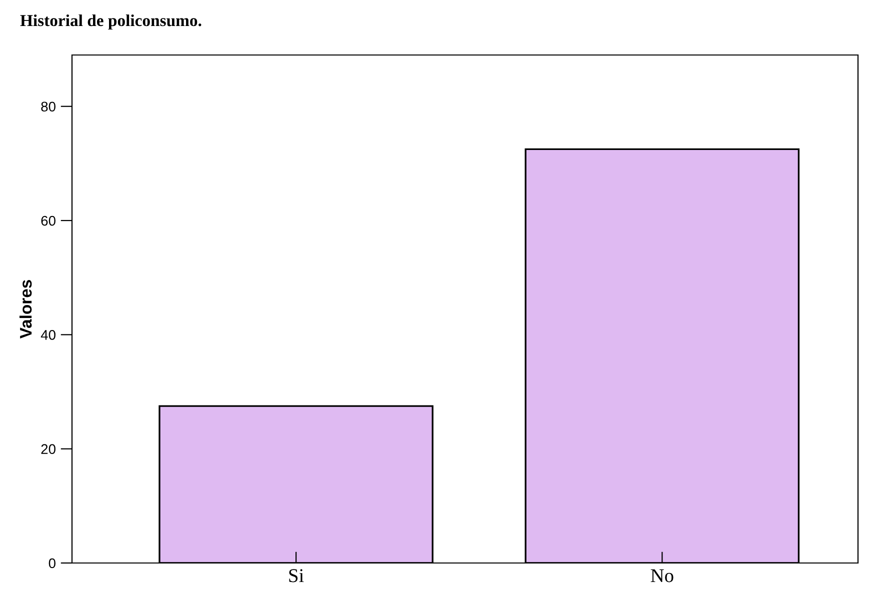 This screenshot has height=600, width=874. What do you see at coordinates (52, 563) in the screenshot?
I see `y-tick-label: 0` at bounding box center [52, 563].